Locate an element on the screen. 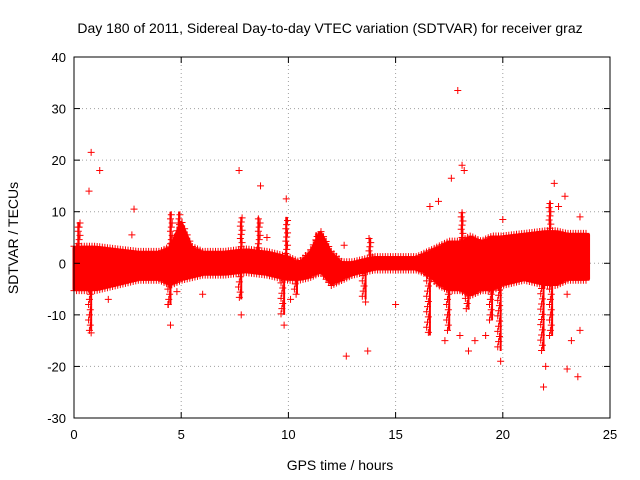  x-tick-label: 25 is located at coordinates (610, 434).